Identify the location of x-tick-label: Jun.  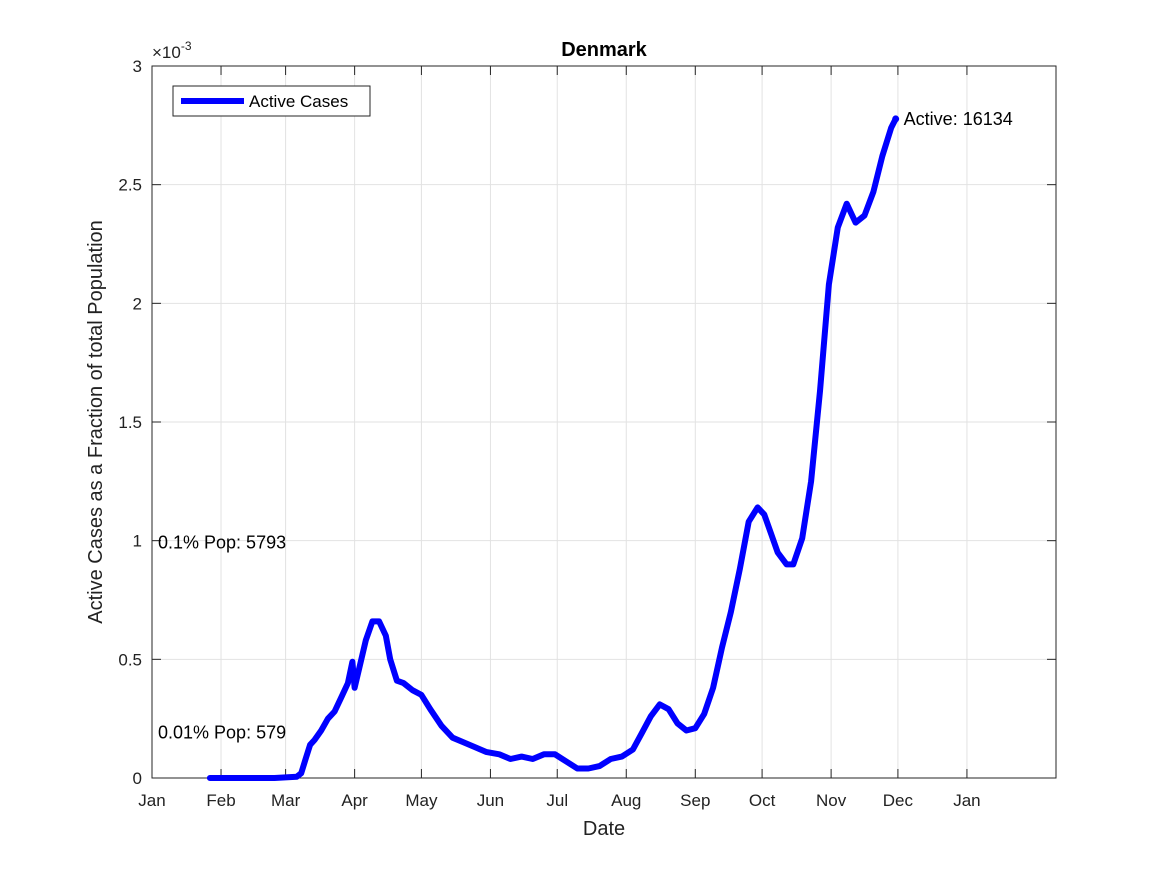
(490, 800).